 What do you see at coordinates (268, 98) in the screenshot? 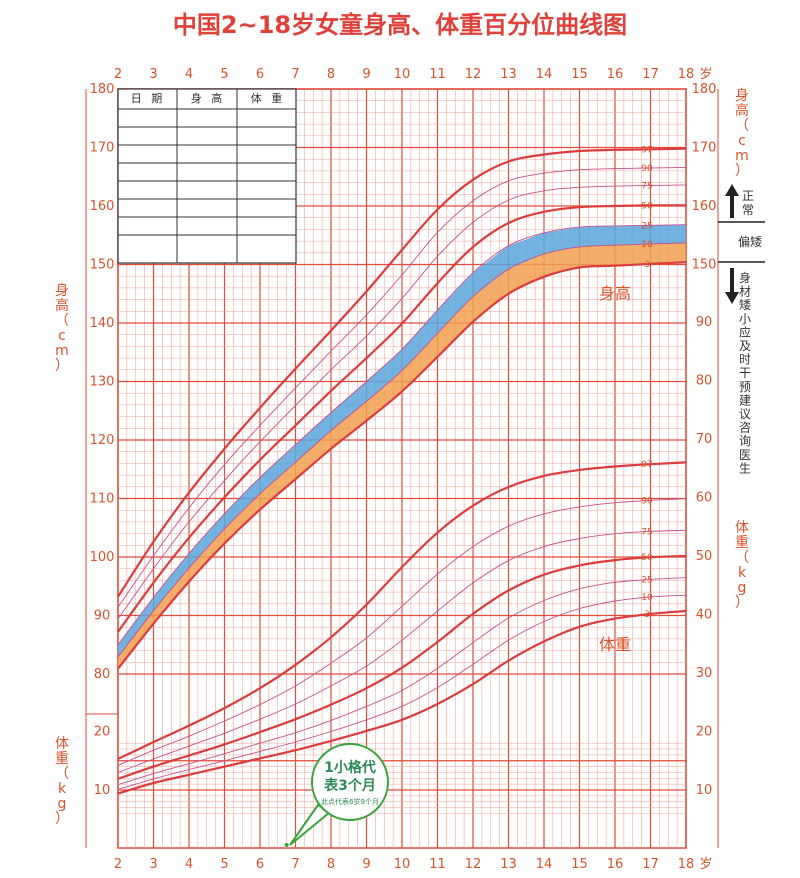
I see `table-header: 体 重` at bounding box center [268, 98].